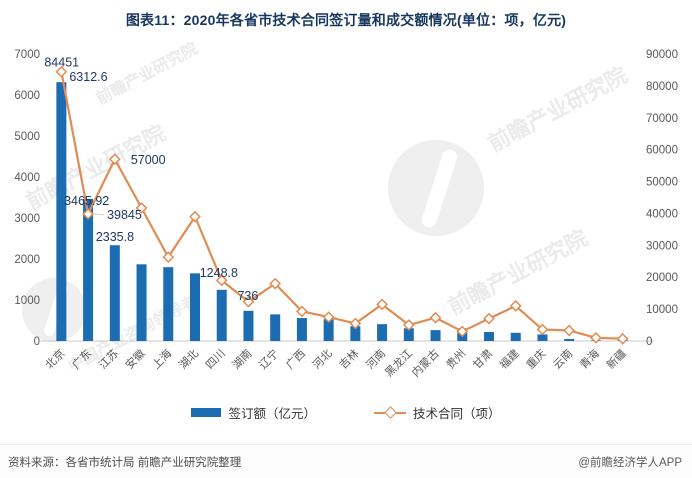 The width and height of the screenshot is (692, 478). I want to click on line-swatch, so click(390, 412).